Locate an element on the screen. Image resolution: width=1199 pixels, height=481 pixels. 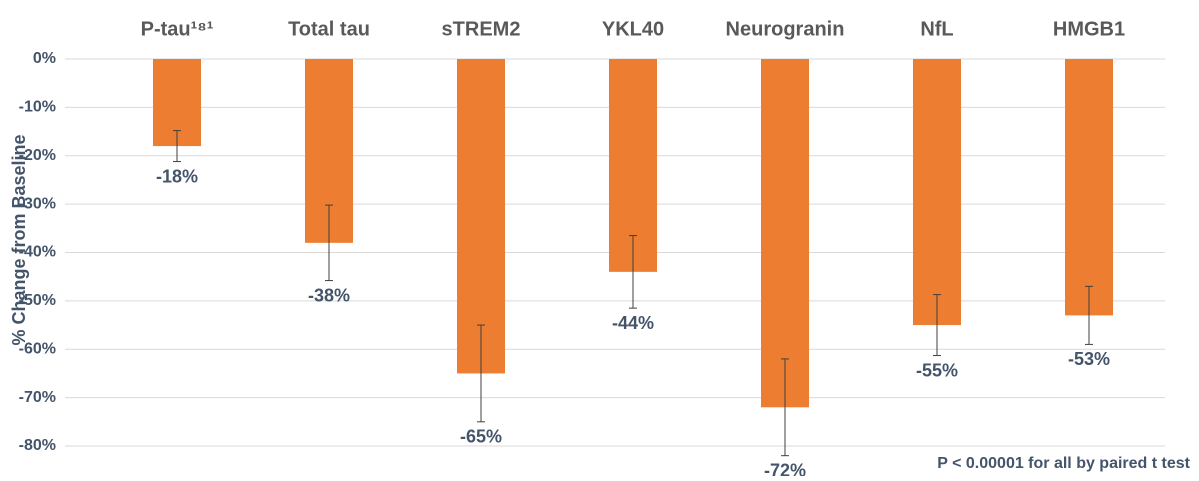
value-label: -65% is located at coordinates (481, 437).